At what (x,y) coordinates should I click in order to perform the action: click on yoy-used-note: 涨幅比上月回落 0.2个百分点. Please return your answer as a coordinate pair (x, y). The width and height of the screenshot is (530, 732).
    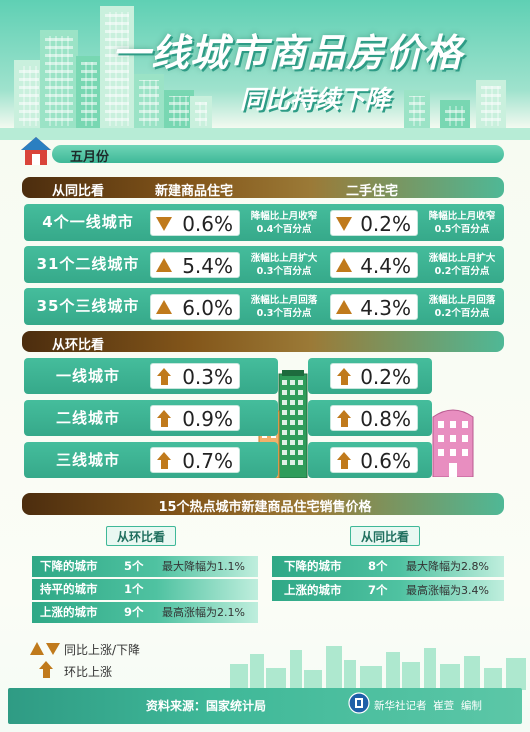
    Looking at the image, I should click on (462, 307).